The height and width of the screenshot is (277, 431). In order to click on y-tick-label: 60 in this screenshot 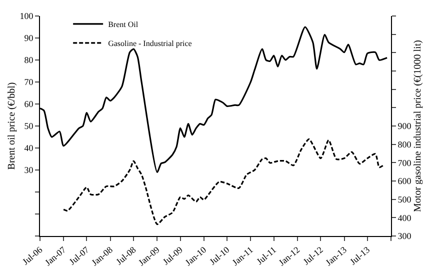, I will do `click(29, 104)`.